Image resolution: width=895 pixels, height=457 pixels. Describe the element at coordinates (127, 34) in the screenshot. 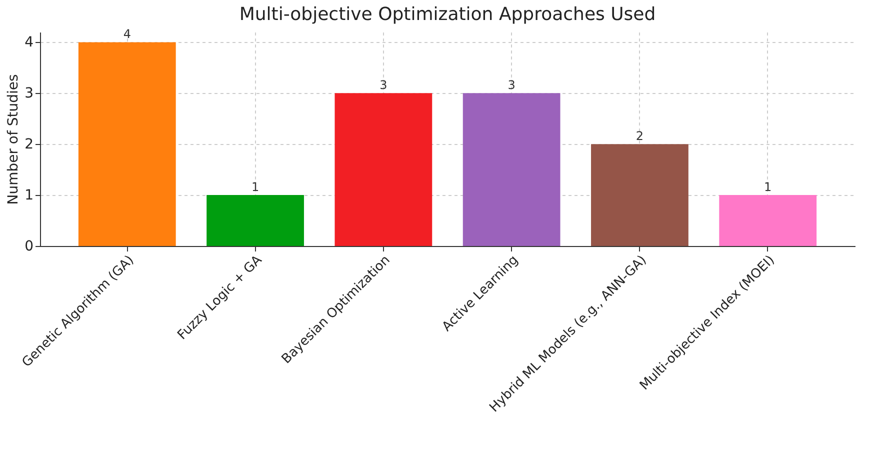

I see `data-label: 4` at that location.